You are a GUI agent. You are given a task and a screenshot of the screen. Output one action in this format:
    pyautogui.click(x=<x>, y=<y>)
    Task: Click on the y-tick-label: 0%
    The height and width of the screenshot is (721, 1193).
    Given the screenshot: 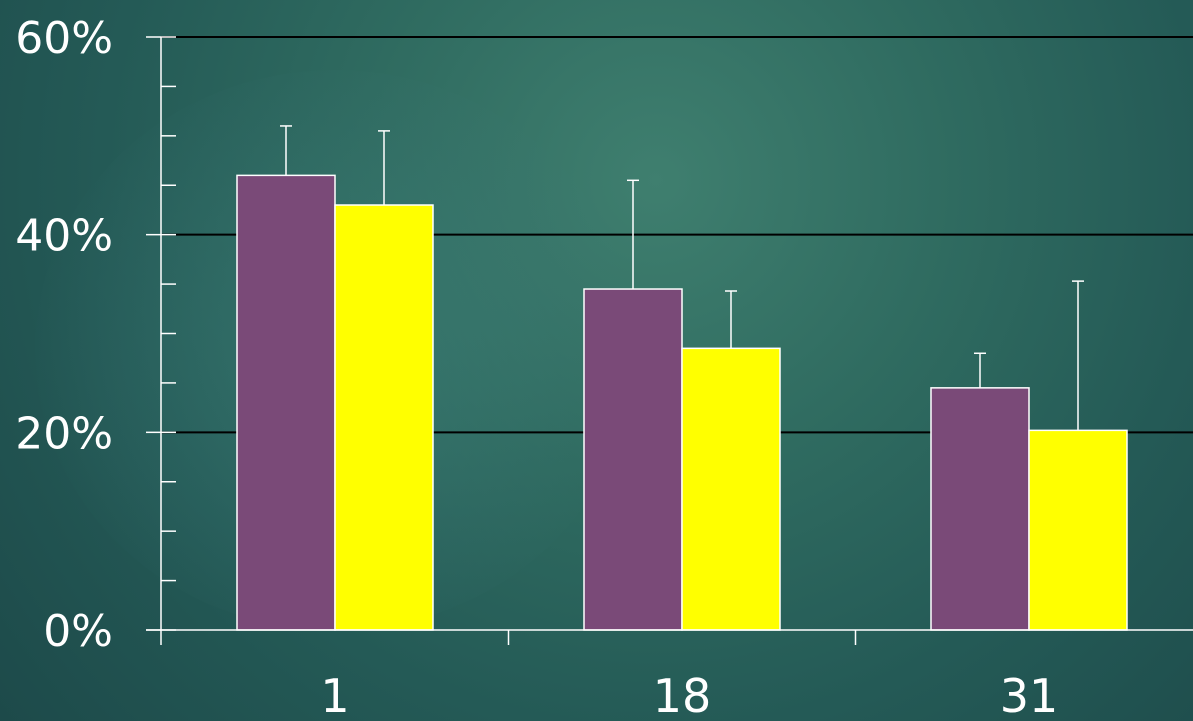 What is the action you would take?
    pyautogui.click(x=78, y=631)
    